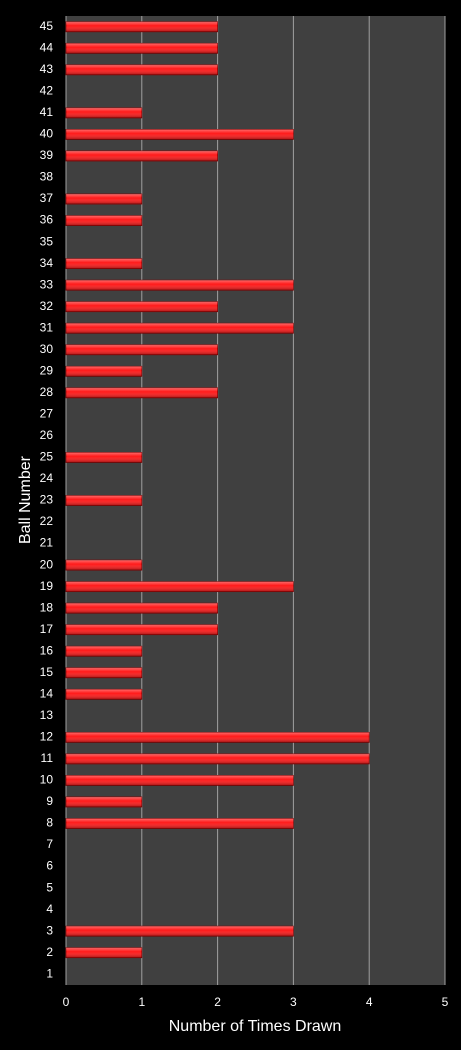  Describe the element at coordinates (49, 952) in the screenshot. I see `y-tick-label: 2` at that location.